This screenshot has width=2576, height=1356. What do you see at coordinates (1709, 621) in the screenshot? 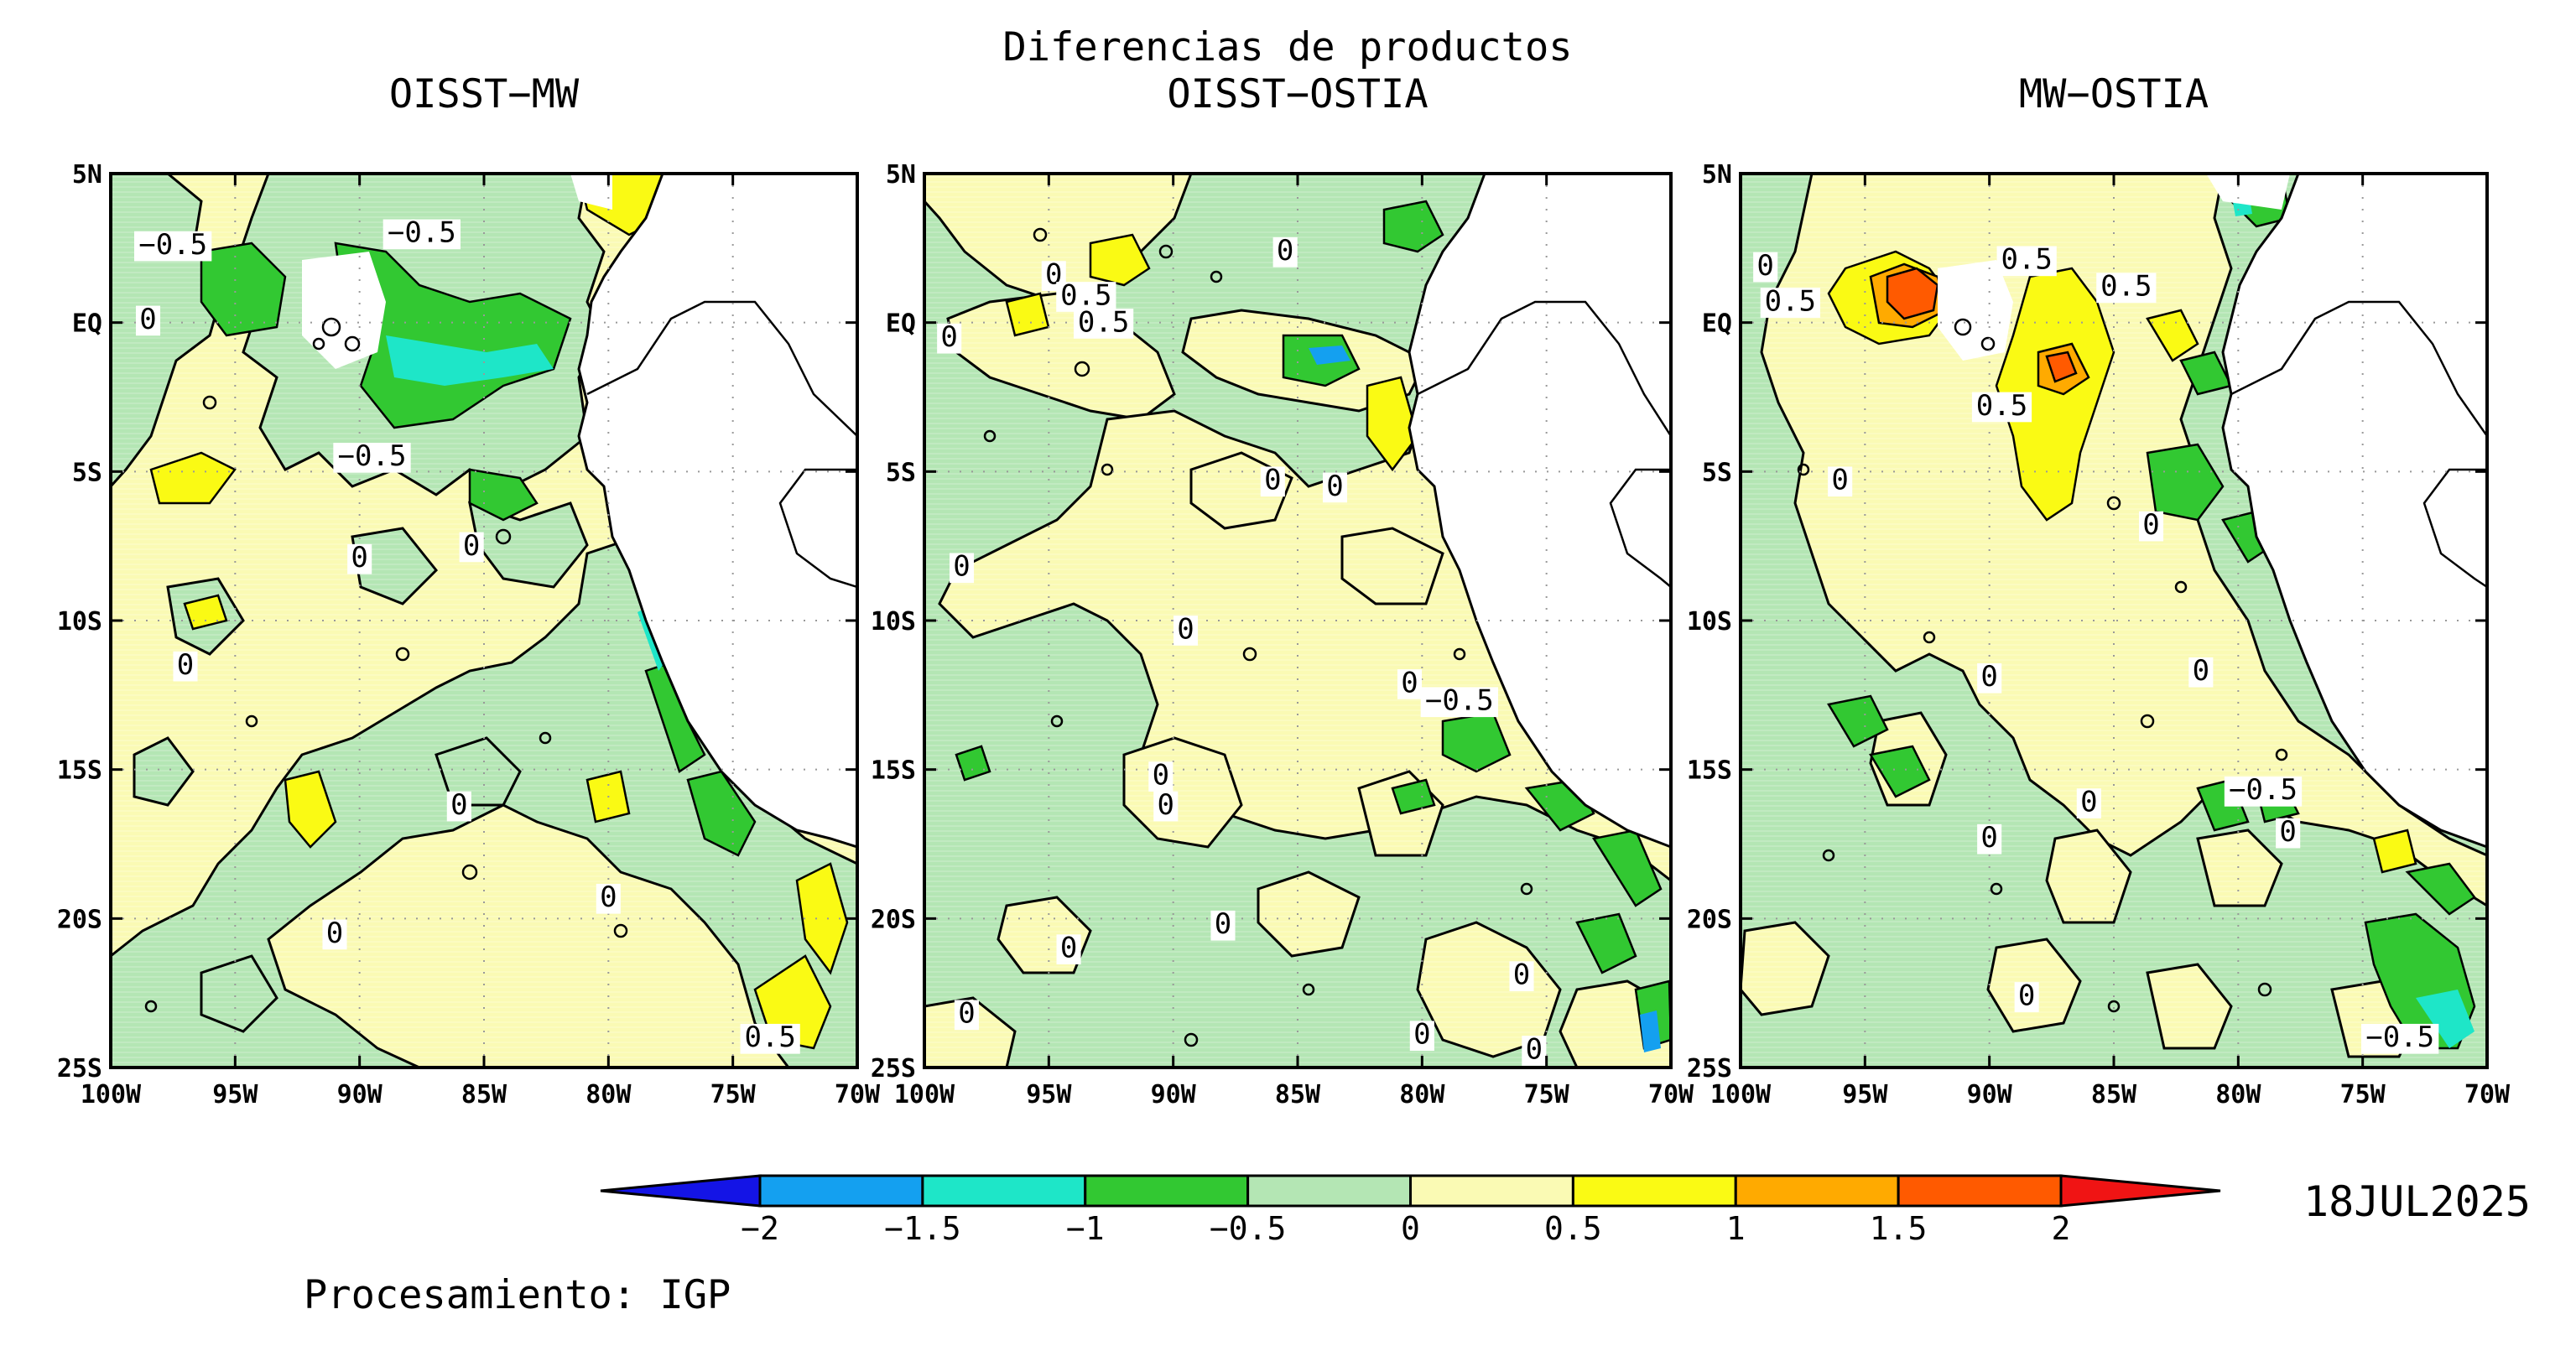
I see `y-tick-label: 10S` at bounding box center [1709, 621].